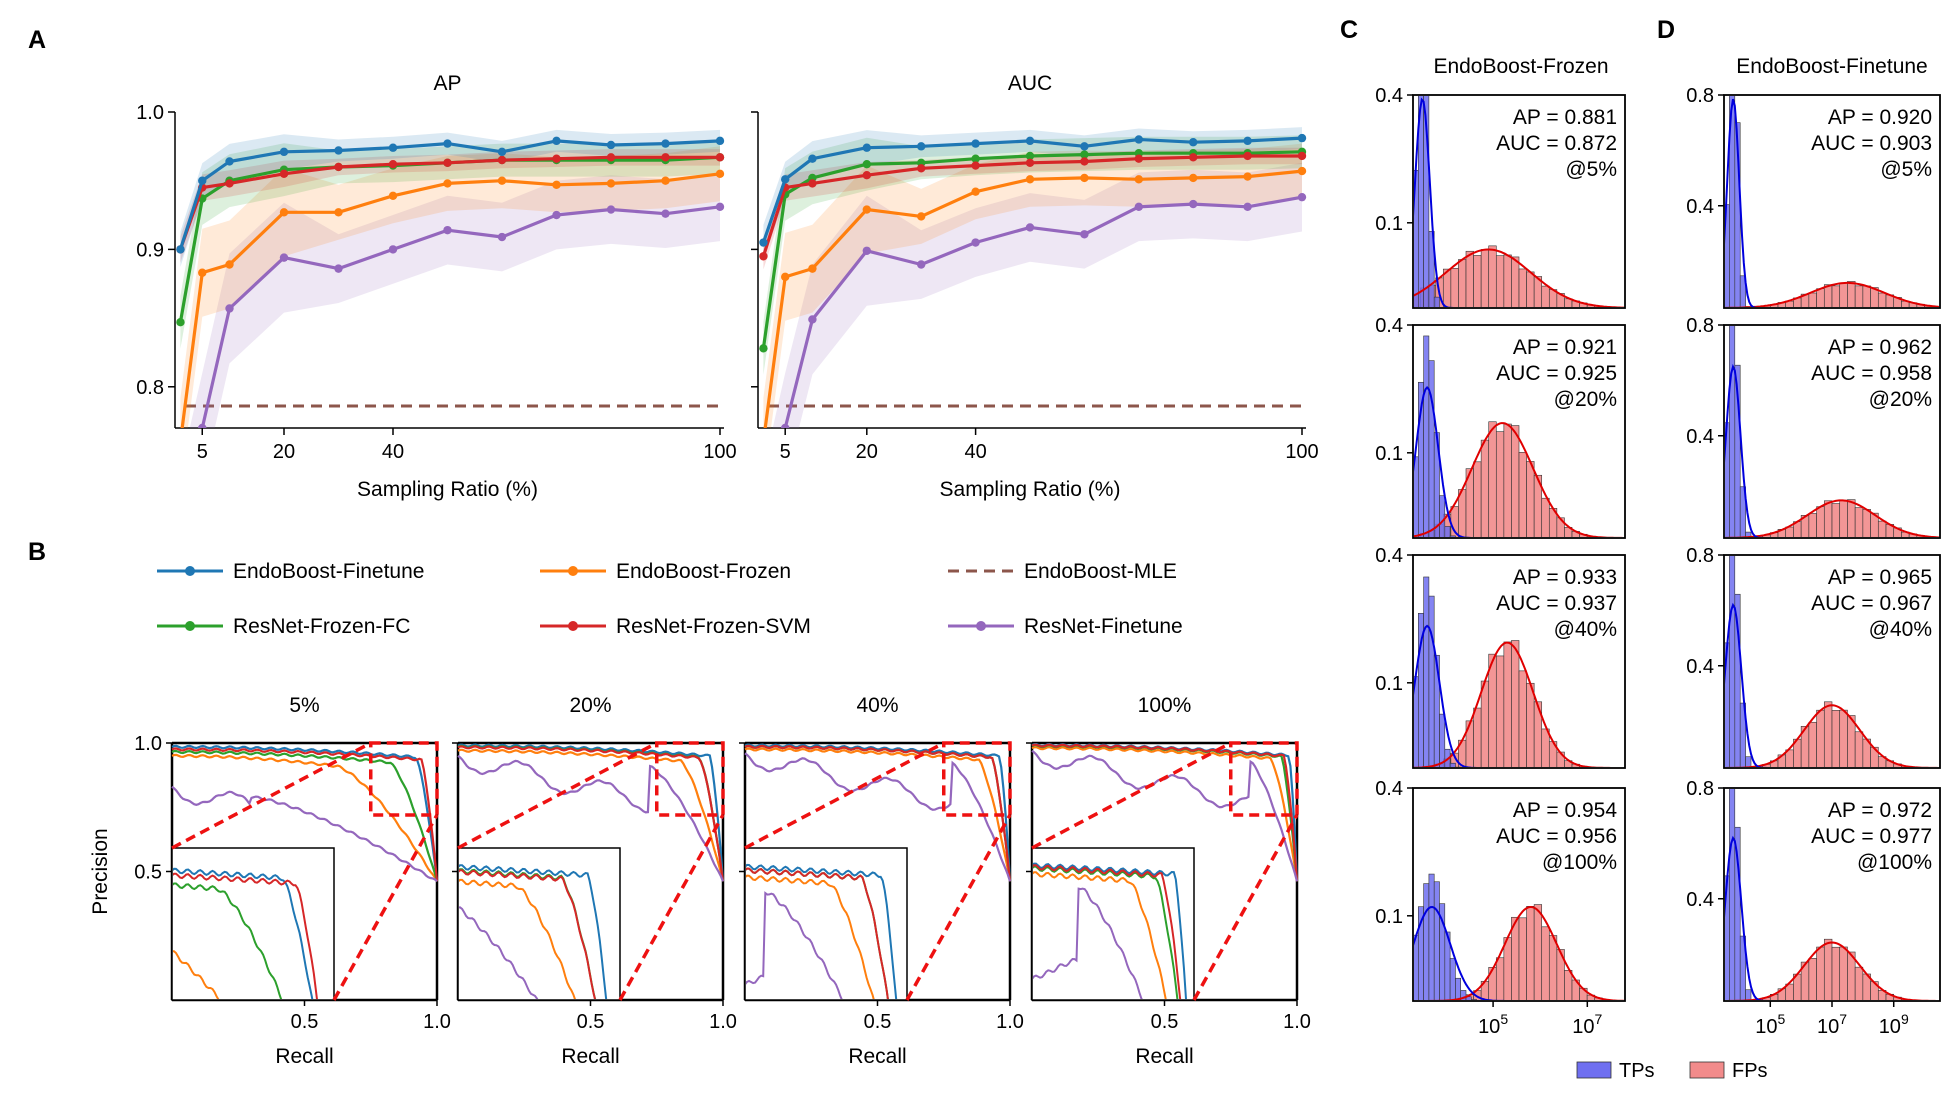 Image resolution: width=1954 pixels, height=1097 pixels. I want to click on pr-curve-fc, so click(305, 815).